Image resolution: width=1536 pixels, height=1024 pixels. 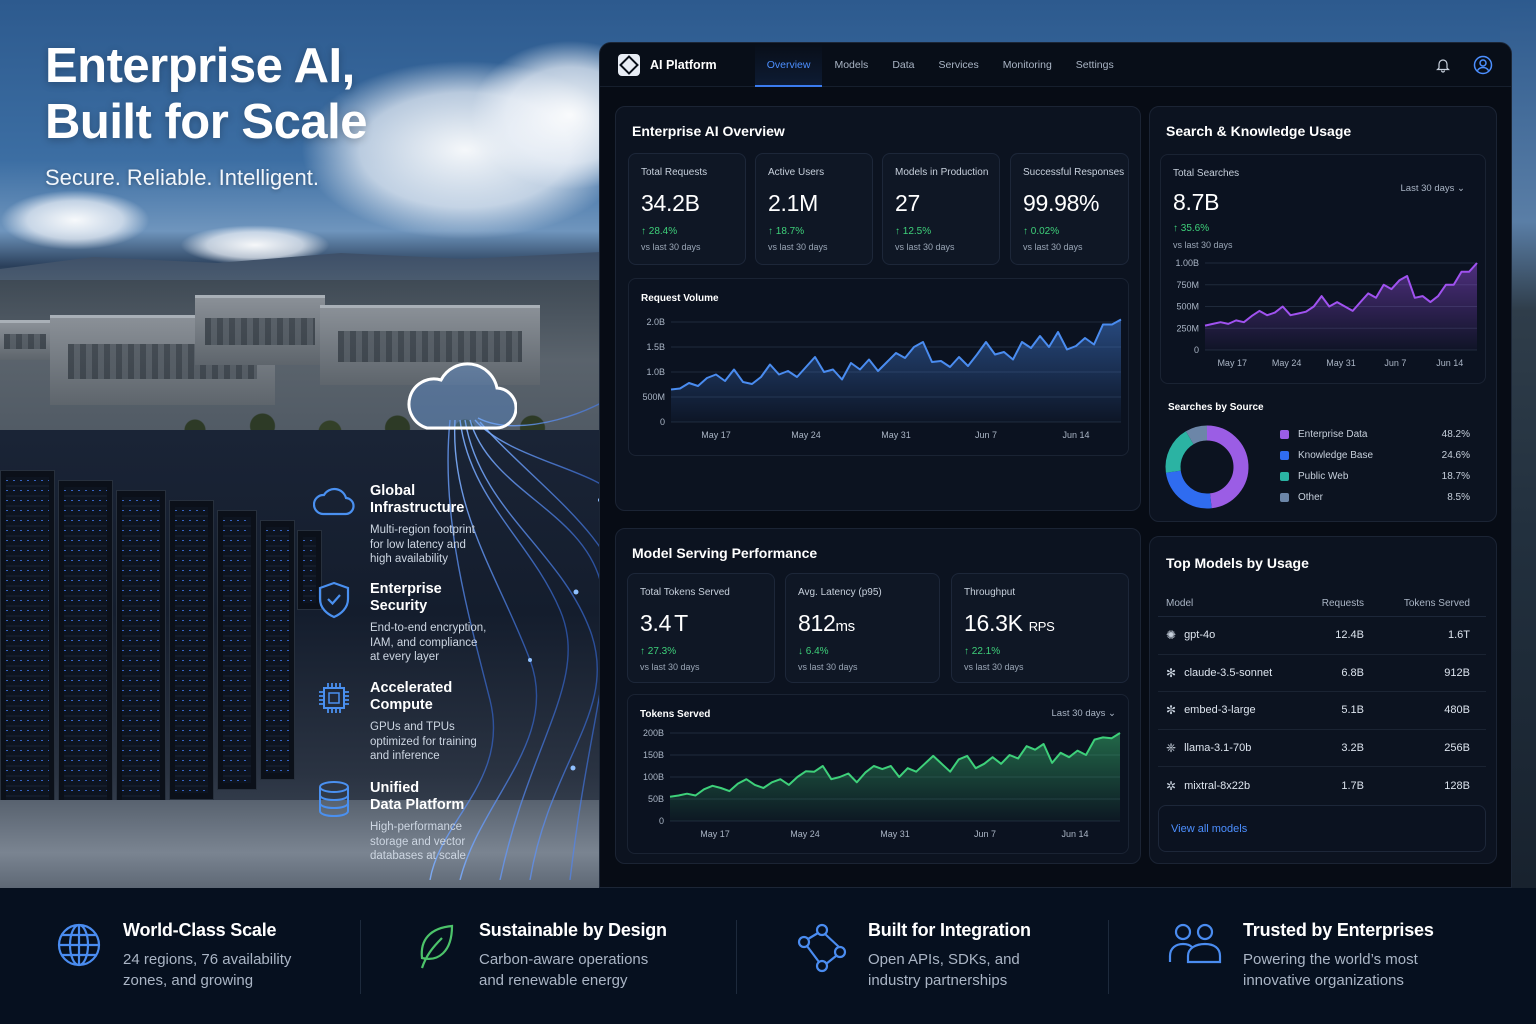 I want to click on col-tokens: Tokens Served, so click(x=1436, y=603).